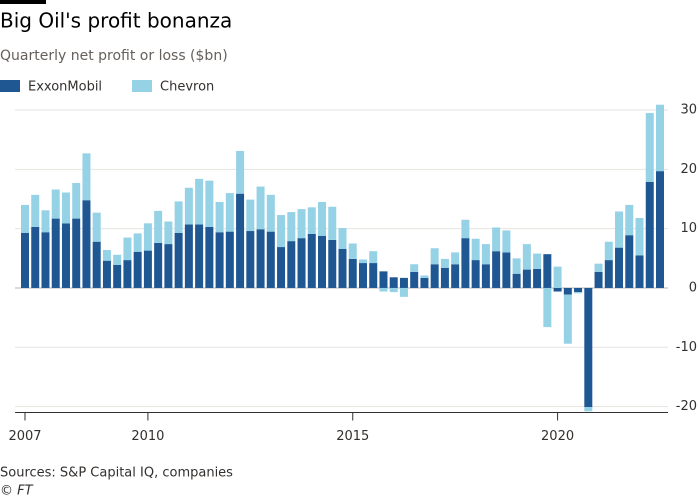  What do you see at coordinates (688, 110) in the screenshot?
I see `y-tick-label: 30` at bounding box center [688, 110].